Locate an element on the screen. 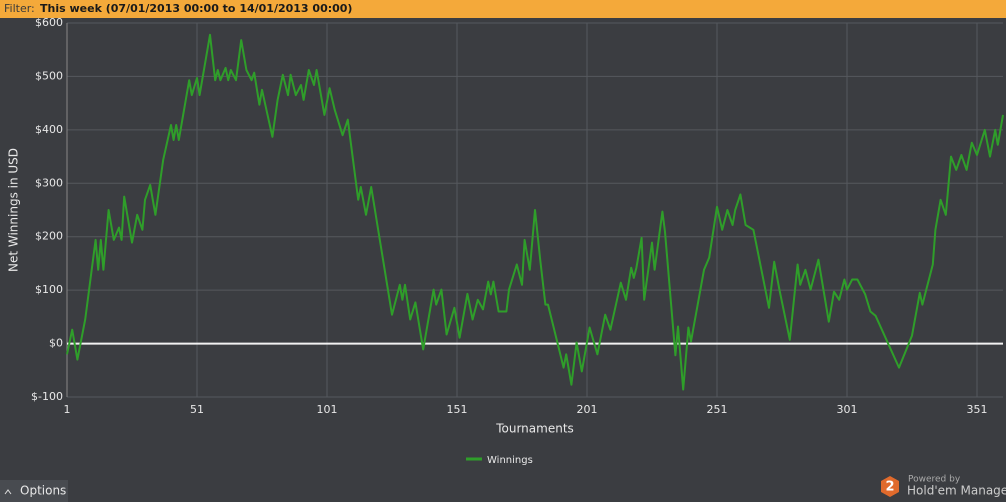 This screenshot has height=502, width=1006. y-tick-label: $600 is located at coordinates (49, 22).